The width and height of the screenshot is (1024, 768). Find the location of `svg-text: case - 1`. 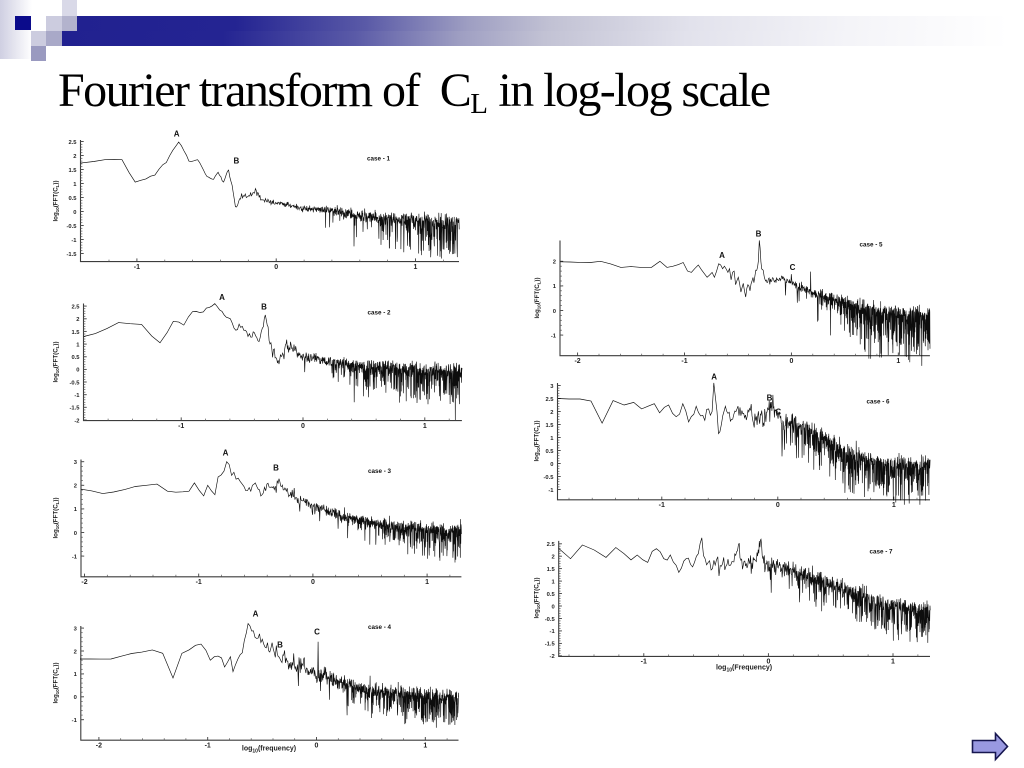

svg-text: case - 1 is located at coordinates (379, 159).